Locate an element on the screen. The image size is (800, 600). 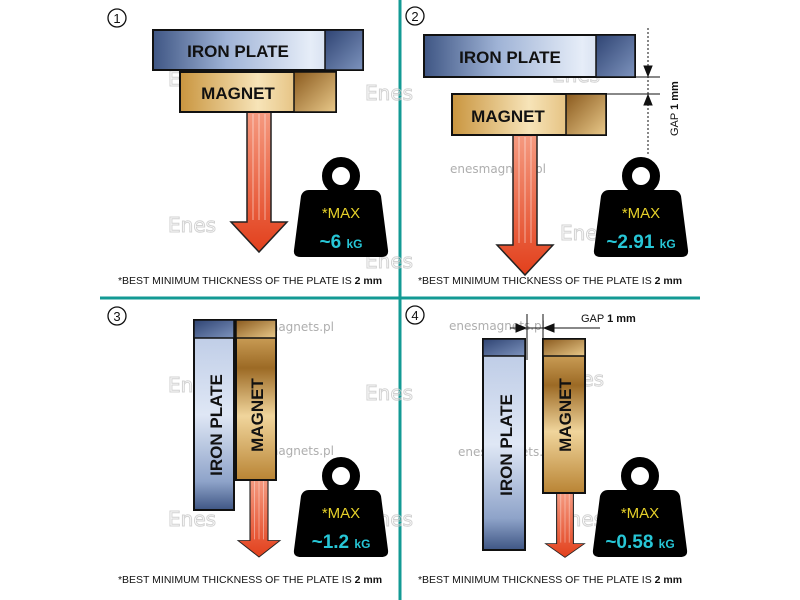
max-force-value: ~6 kG is located at coordinates (341, 242).